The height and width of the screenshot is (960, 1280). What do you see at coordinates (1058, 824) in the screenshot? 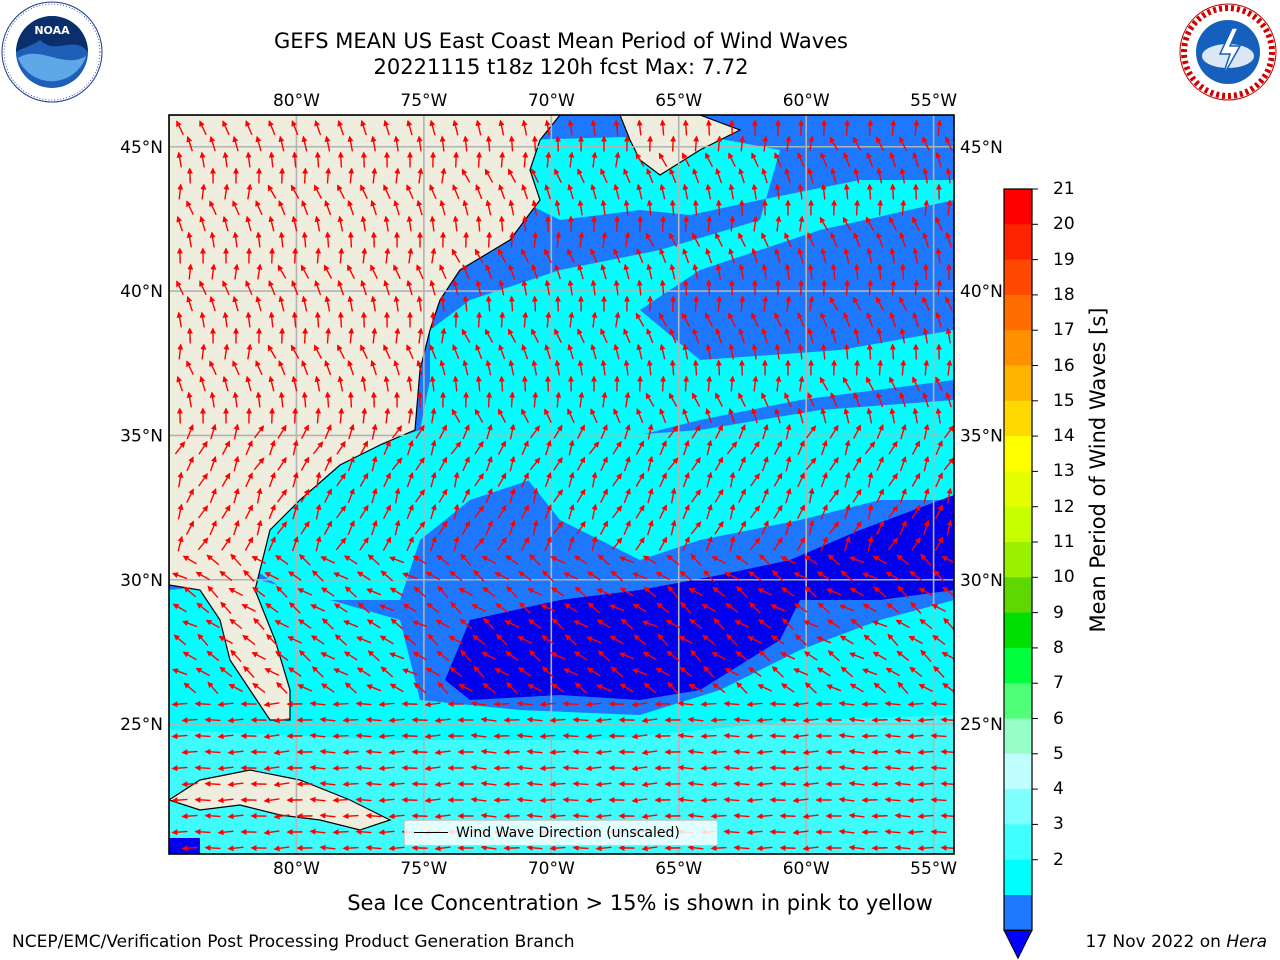
I see `colorbar-tick-label: 3` at bounding box center [1058, 824].